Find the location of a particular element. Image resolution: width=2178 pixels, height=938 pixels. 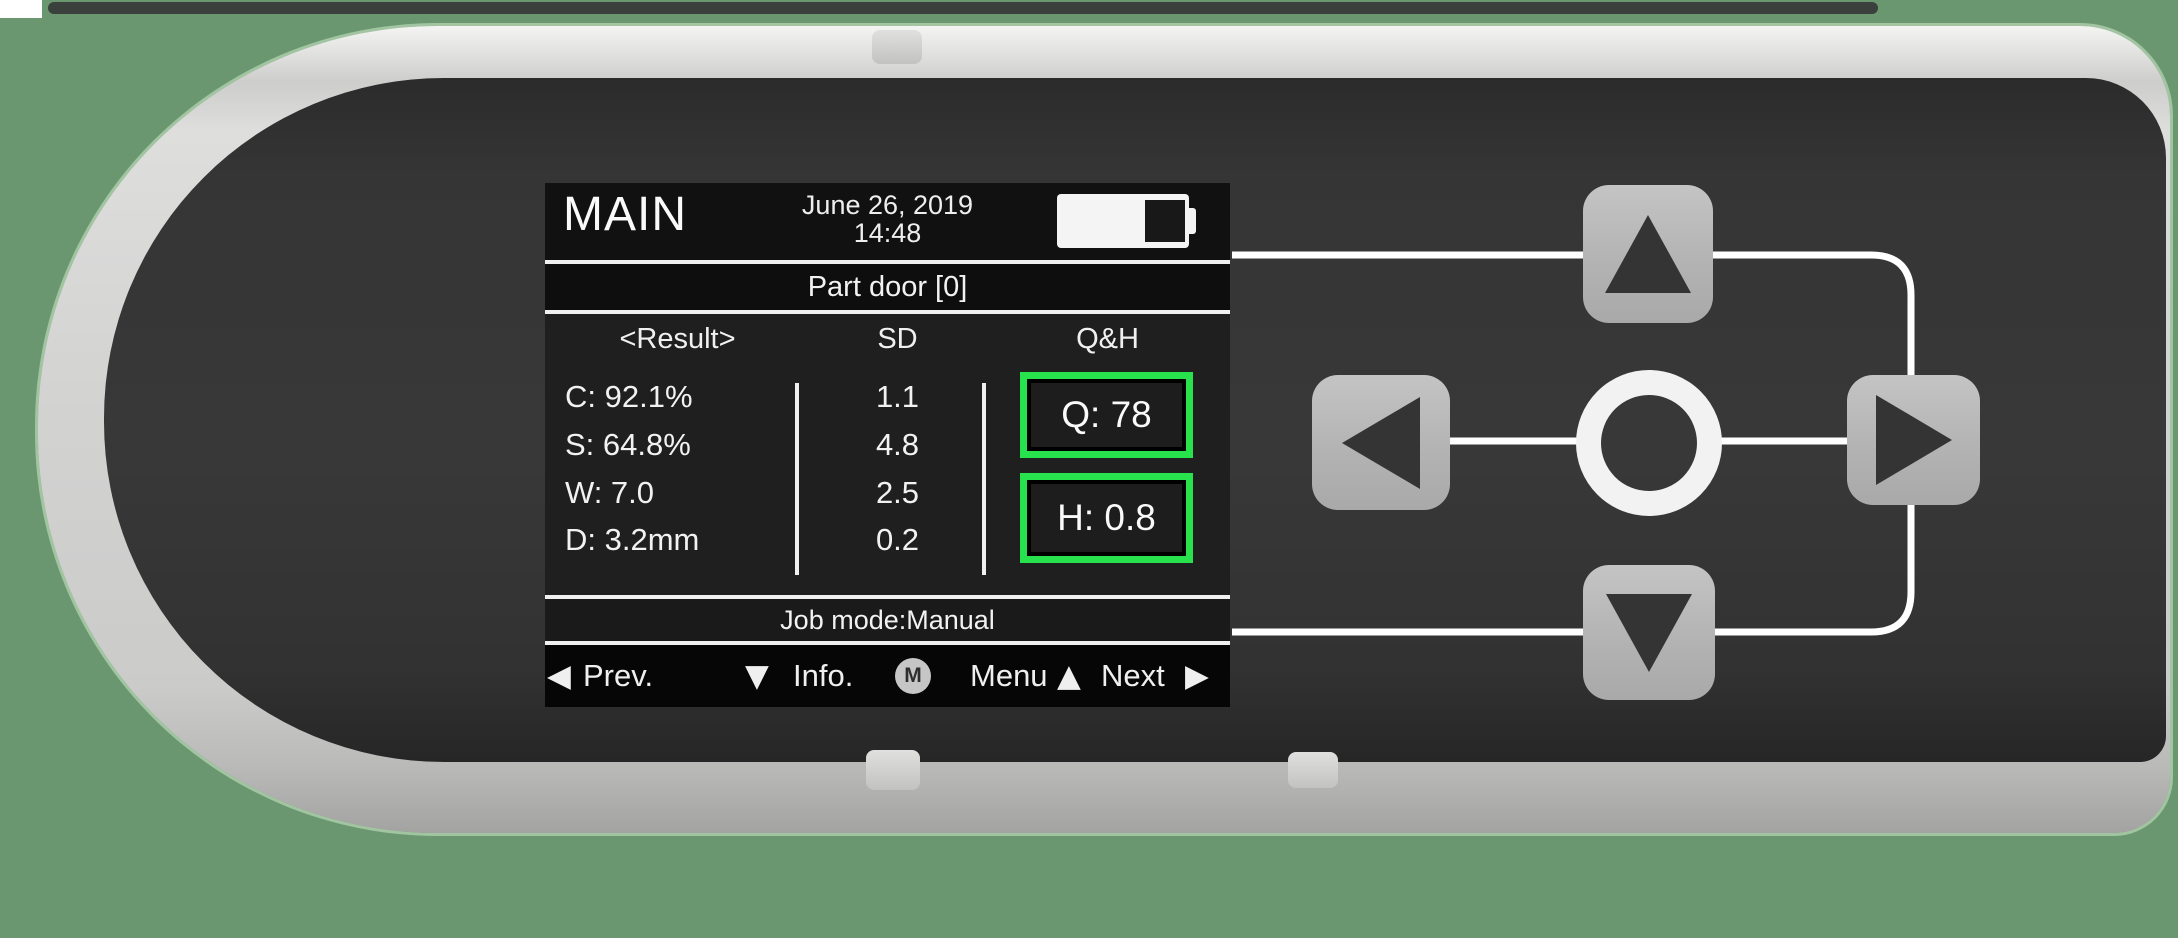

result-value: S: 64.8% is located at coordinates (628, 444).